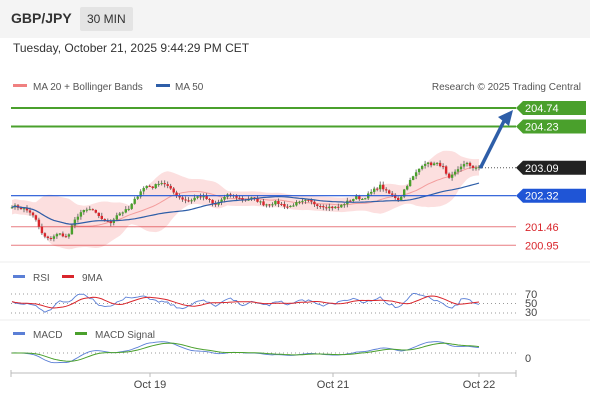 The height and width of the screenshot is (400, 590). I want to click on rsi-level-50: 50, so click(531, 304).